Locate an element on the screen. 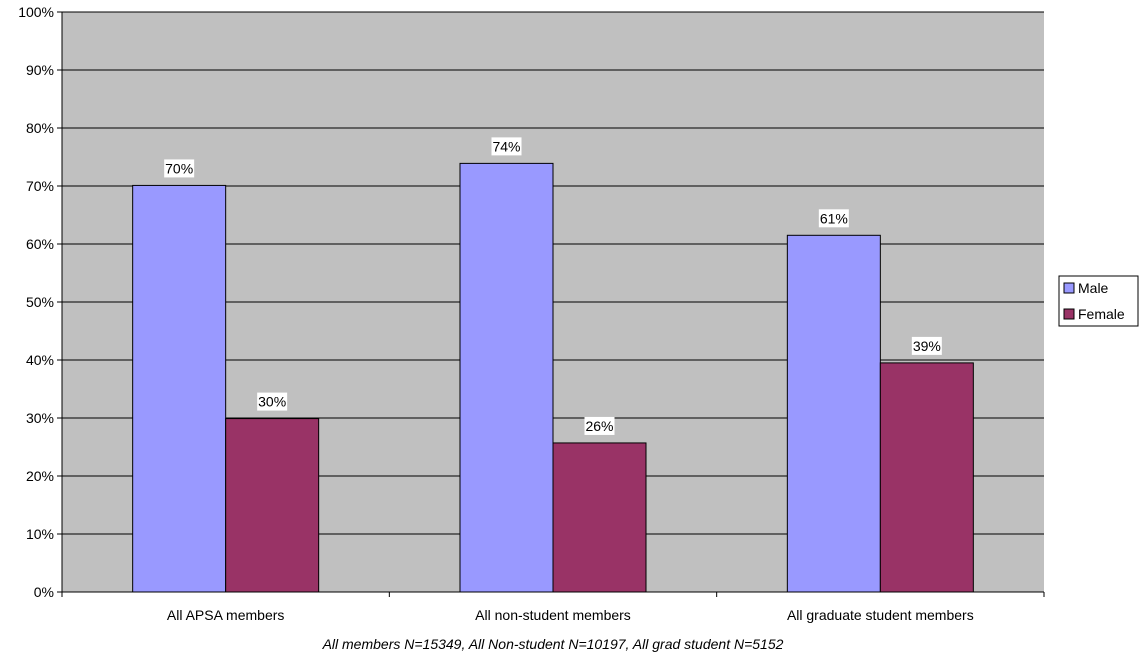  y-axis-ticks: 0% 10% 20% 30% 40% 50% 60% 70% 80% 90% 100% is located at coordinates (40, 302).